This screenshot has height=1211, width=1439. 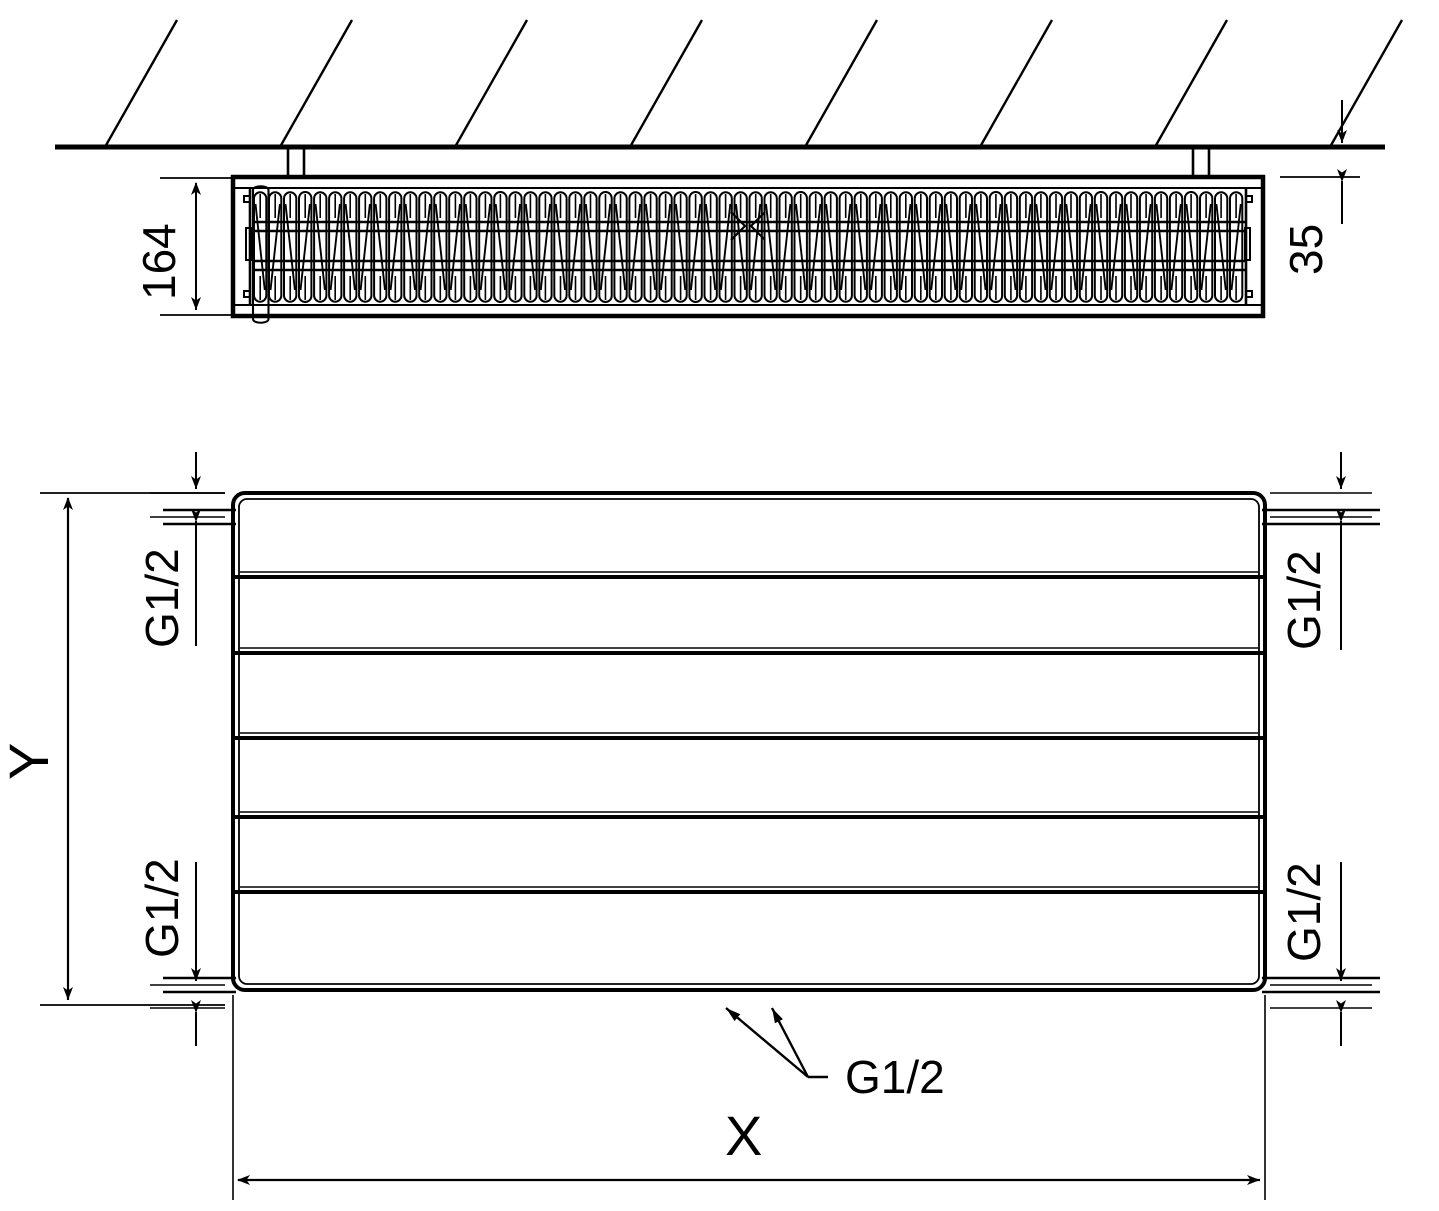 I want to click on dimension-thread-bottom-left: G1/2, so click(x=180, y=952).